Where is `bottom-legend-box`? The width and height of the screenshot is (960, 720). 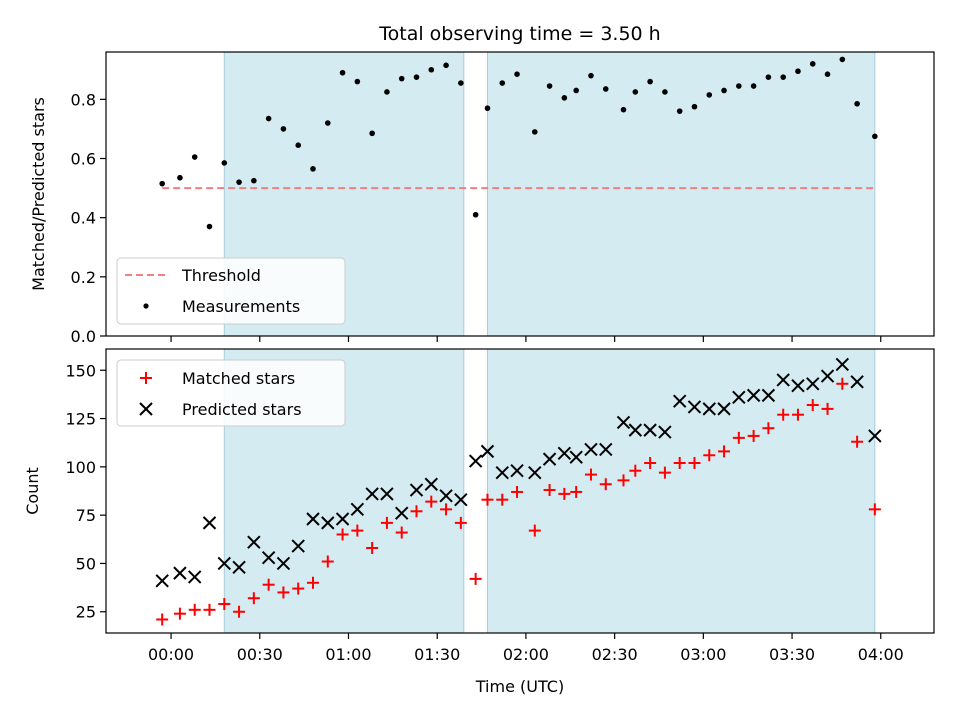
bottom-legend-box is located at coordinates (231, 393).